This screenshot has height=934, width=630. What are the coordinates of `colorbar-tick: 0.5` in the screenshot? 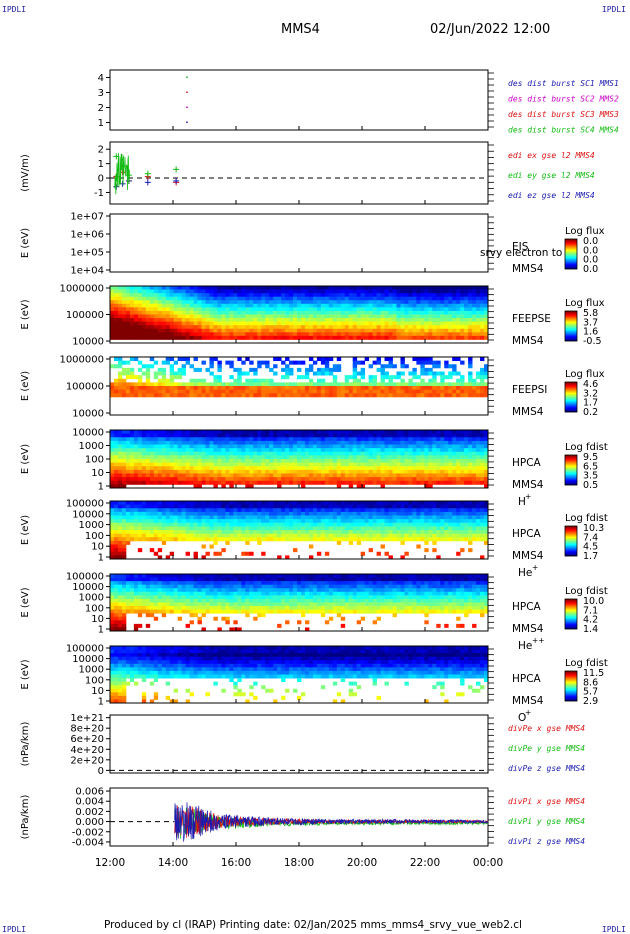 It's located at (590, 485).